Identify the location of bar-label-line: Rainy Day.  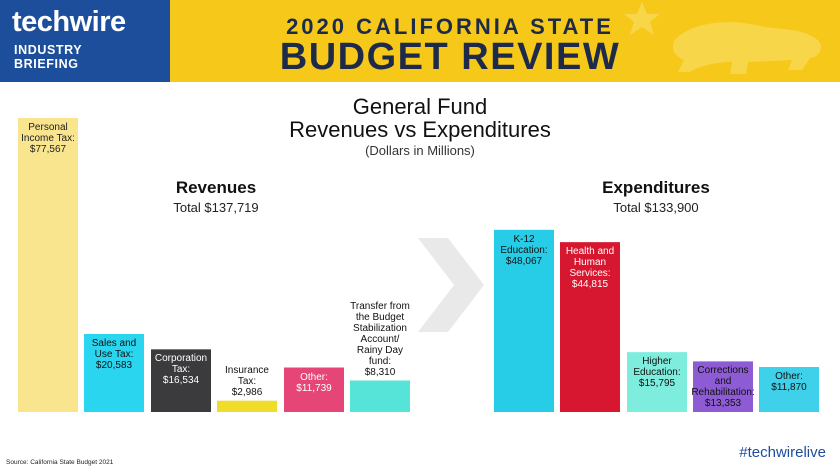
(380, 350).